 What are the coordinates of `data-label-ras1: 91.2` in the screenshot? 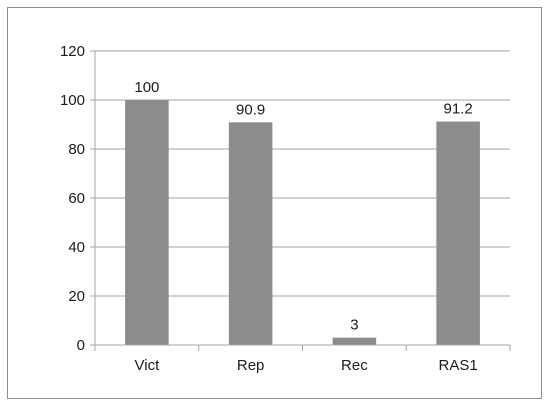 It's located at (458, 109).